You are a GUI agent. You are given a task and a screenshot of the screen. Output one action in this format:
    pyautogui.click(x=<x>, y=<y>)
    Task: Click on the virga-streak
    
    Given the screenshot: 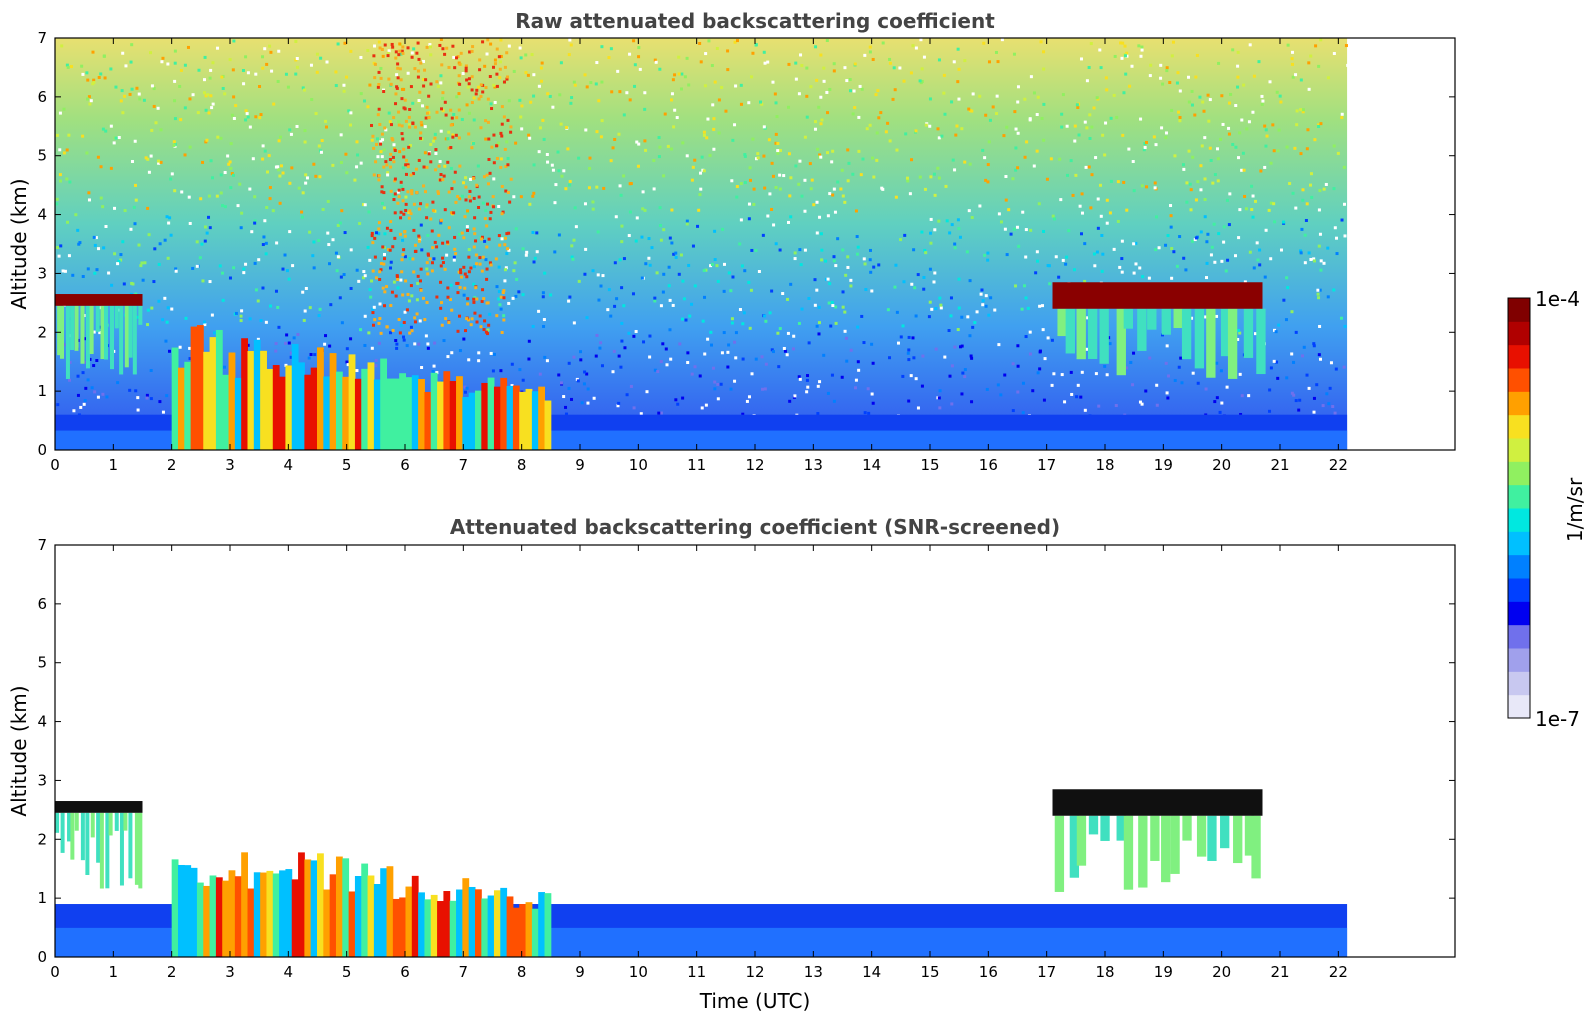 What is the action you would take?
    pyautogui.click(x=1081, y=334)
    